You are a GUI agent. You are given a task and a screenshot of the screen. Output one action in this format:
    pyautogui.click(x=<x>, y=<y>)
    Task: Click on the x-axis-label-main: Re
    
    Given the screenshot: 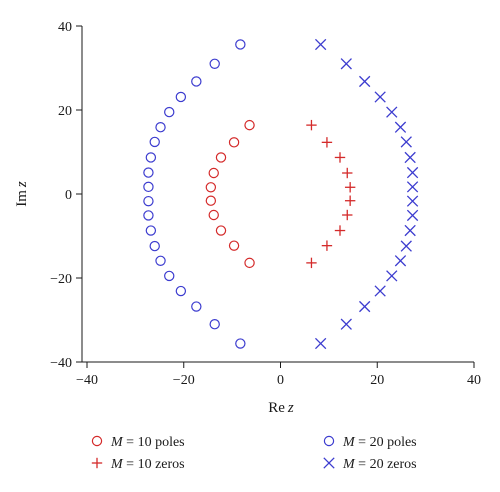 What is the action you would take?
    pyautogui.click(x=276, y=408)
    